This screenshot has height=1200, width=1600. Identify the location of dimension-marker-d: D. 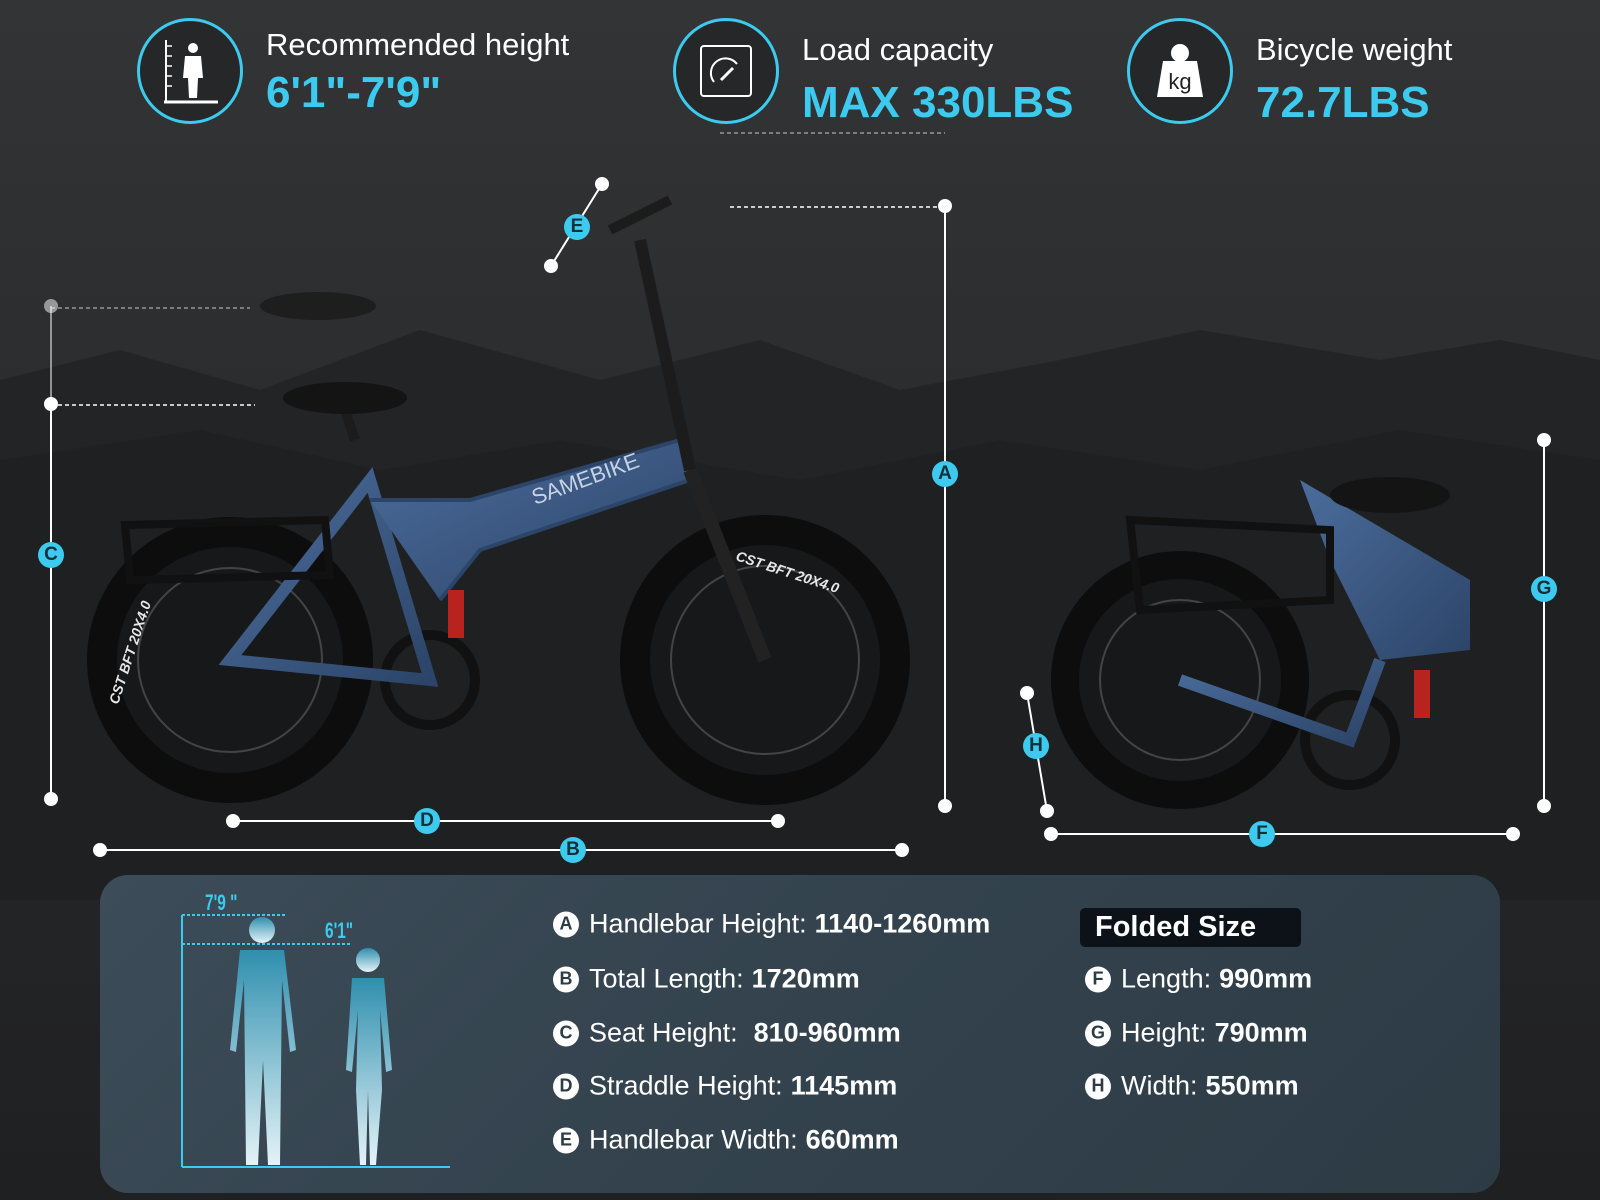
(427, 821).